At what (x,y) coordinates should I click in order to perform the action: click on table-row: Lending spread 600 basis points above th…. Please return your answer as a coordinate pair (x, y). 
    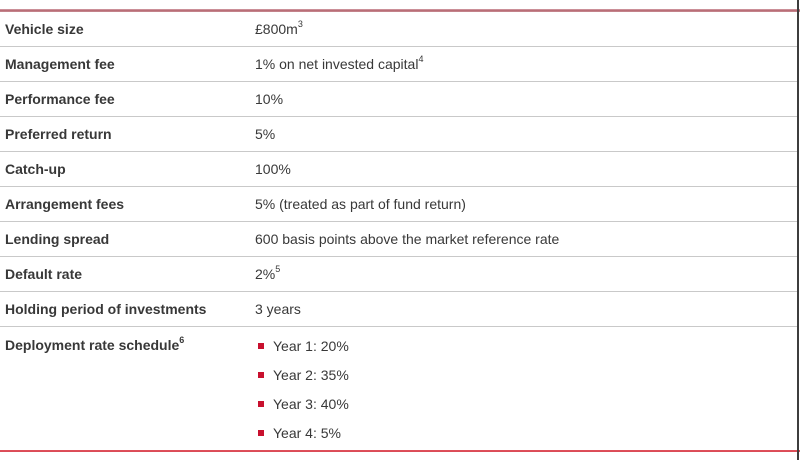
    Looking at the image, I should click on (398, 239).